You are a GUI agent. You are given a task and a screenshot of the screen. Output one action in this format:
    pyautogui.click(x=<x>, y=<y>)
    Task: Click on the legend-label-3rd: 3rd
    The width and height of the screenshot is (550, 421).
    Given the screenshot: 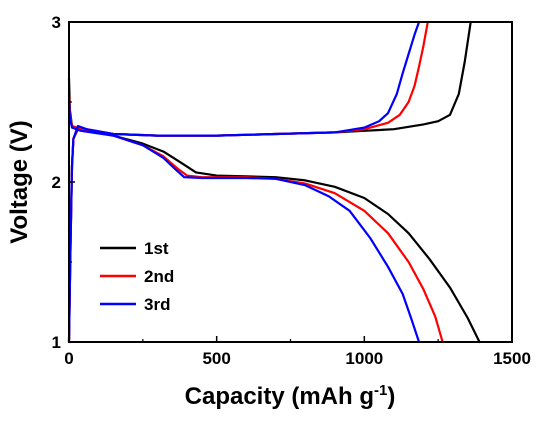 What is the action you would take?
    pyautogui.click(x=157, y=304)
    